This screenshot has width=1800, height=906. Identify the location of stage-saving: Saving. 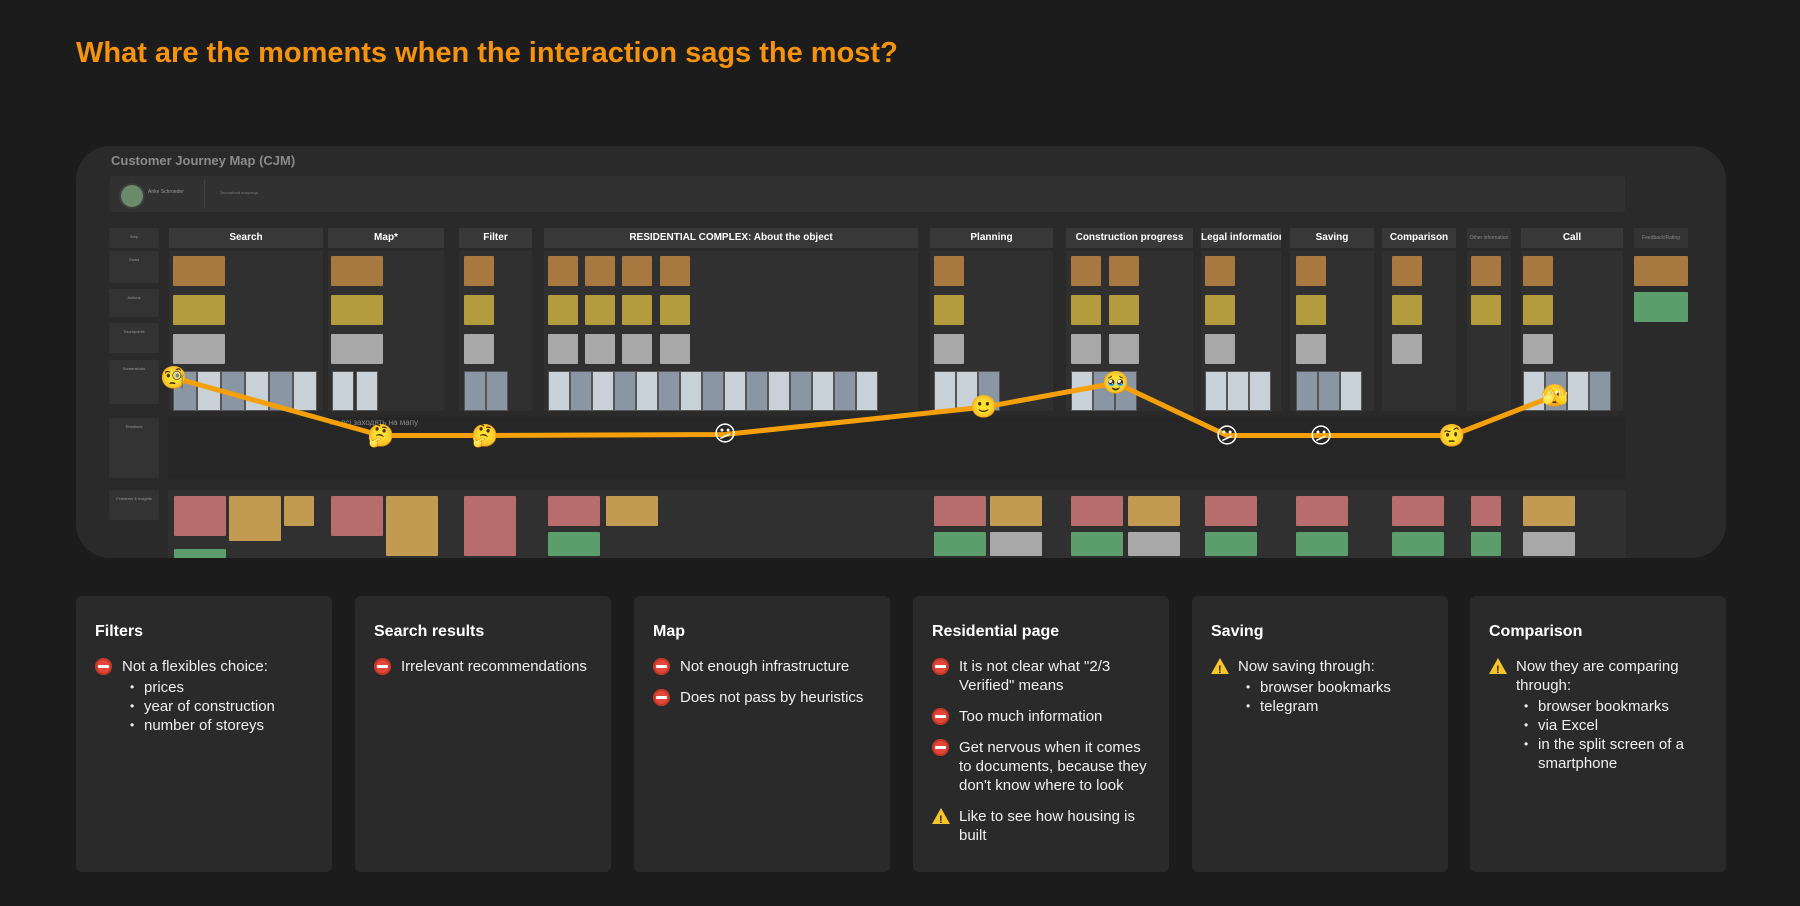
(1332, 238).